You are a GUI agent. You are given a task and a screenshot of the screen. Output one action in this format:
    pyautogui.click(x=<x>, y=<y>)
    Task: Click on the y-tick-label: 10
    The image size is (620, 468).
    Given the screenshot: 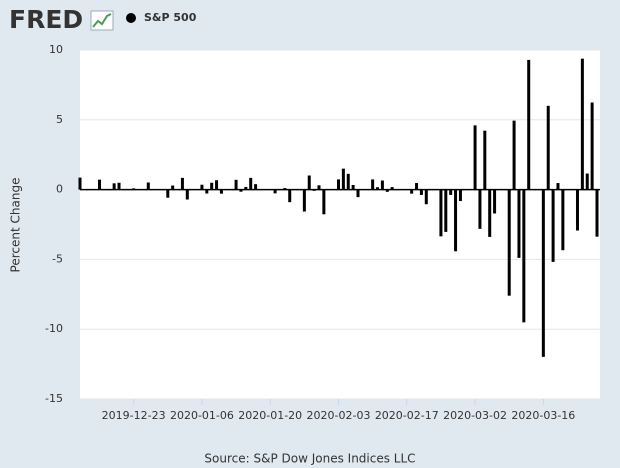 What is the action you would take?
    pyautogui.click(x=56, y=49)
    